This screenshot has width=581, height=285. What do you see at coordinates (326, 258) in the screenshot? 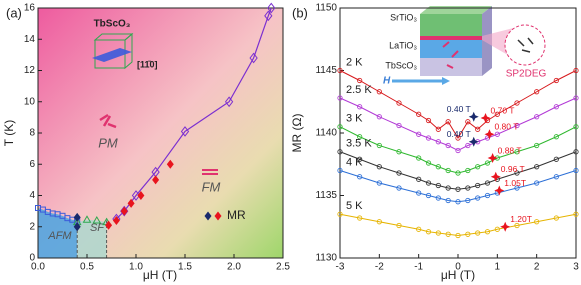
I see `y-tick-label: 1130` at bounding box center [326, 258].